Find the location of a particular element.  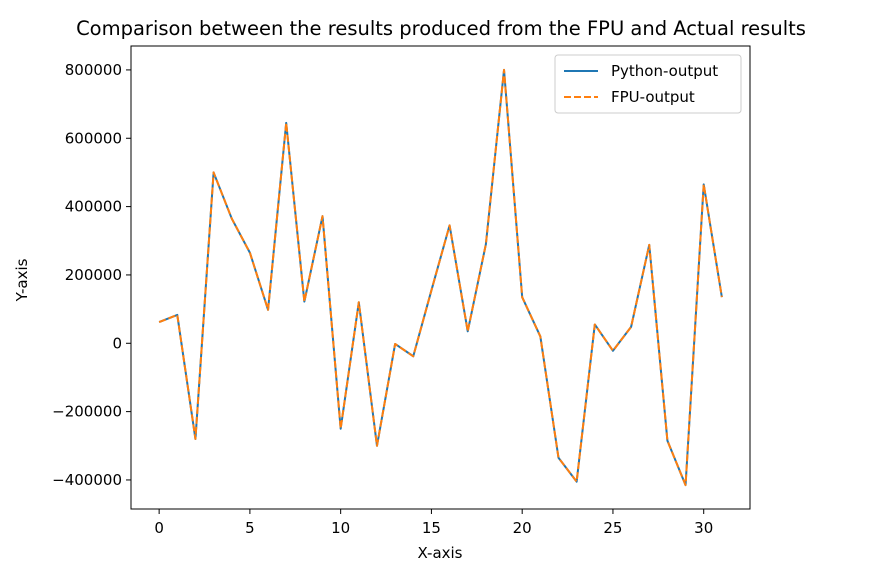

legend-label: FPU-output is located at coordinates (653, 97).